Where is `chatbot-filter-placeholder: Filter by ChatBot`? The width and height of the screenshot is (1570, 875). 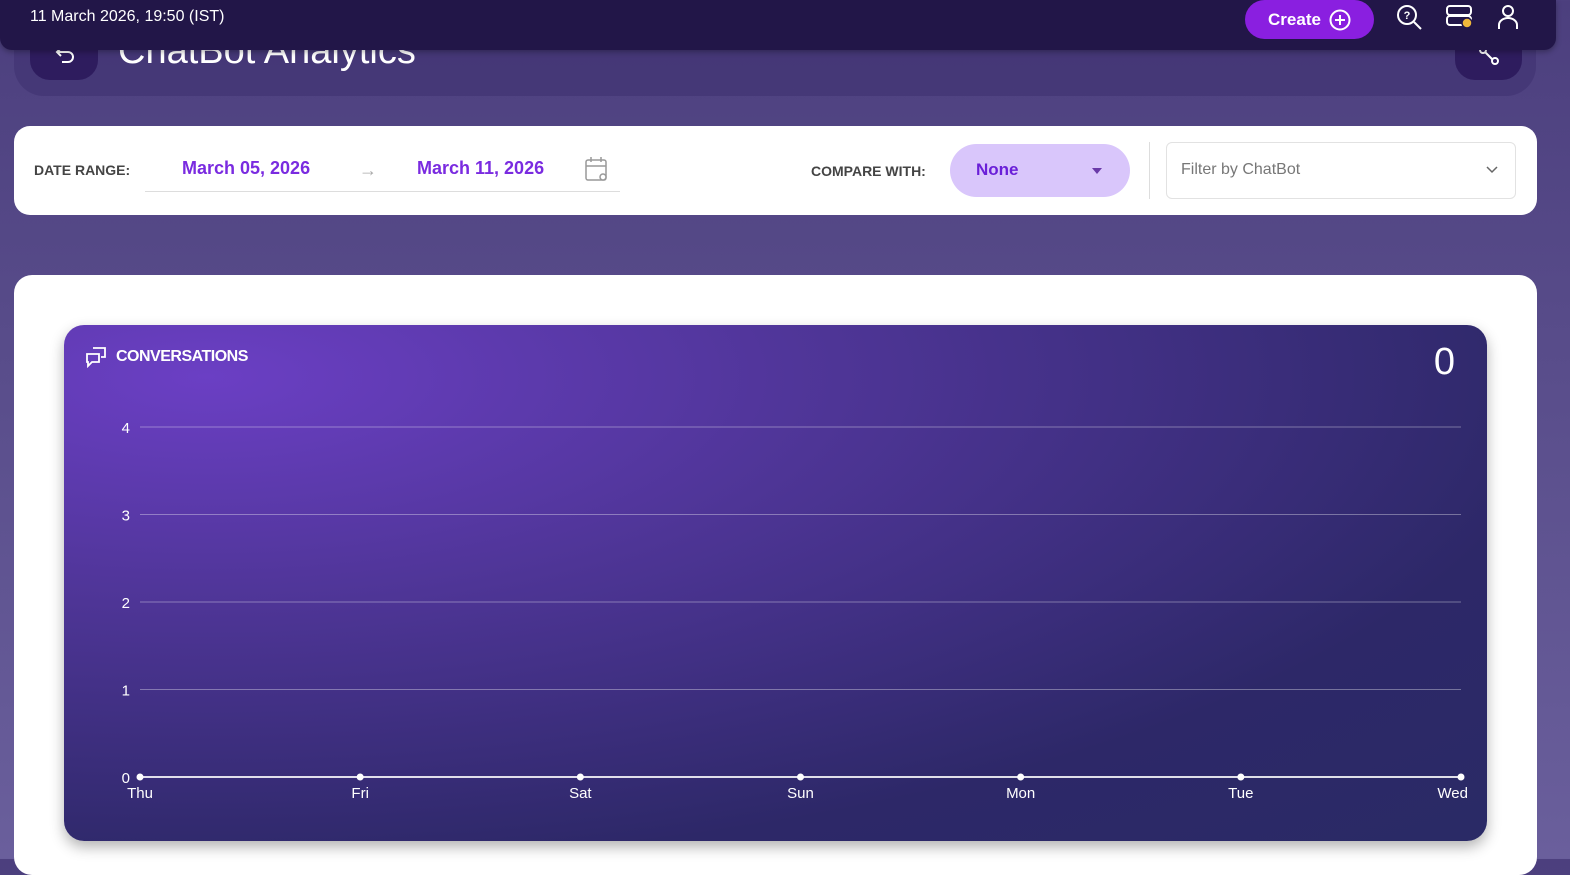
chatbot-filter-placeholder: Filter by ChatBot is located at coordinates (1241, 169).